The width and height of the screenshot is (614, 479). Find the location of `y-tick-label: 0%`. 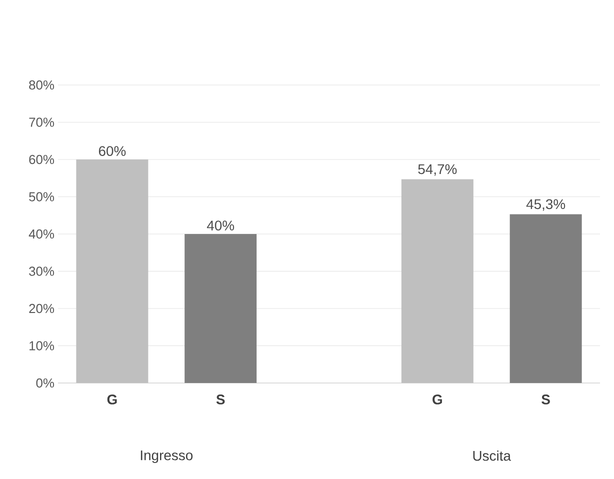

y-tick-label: 0% is located at coordinates (45, 383).